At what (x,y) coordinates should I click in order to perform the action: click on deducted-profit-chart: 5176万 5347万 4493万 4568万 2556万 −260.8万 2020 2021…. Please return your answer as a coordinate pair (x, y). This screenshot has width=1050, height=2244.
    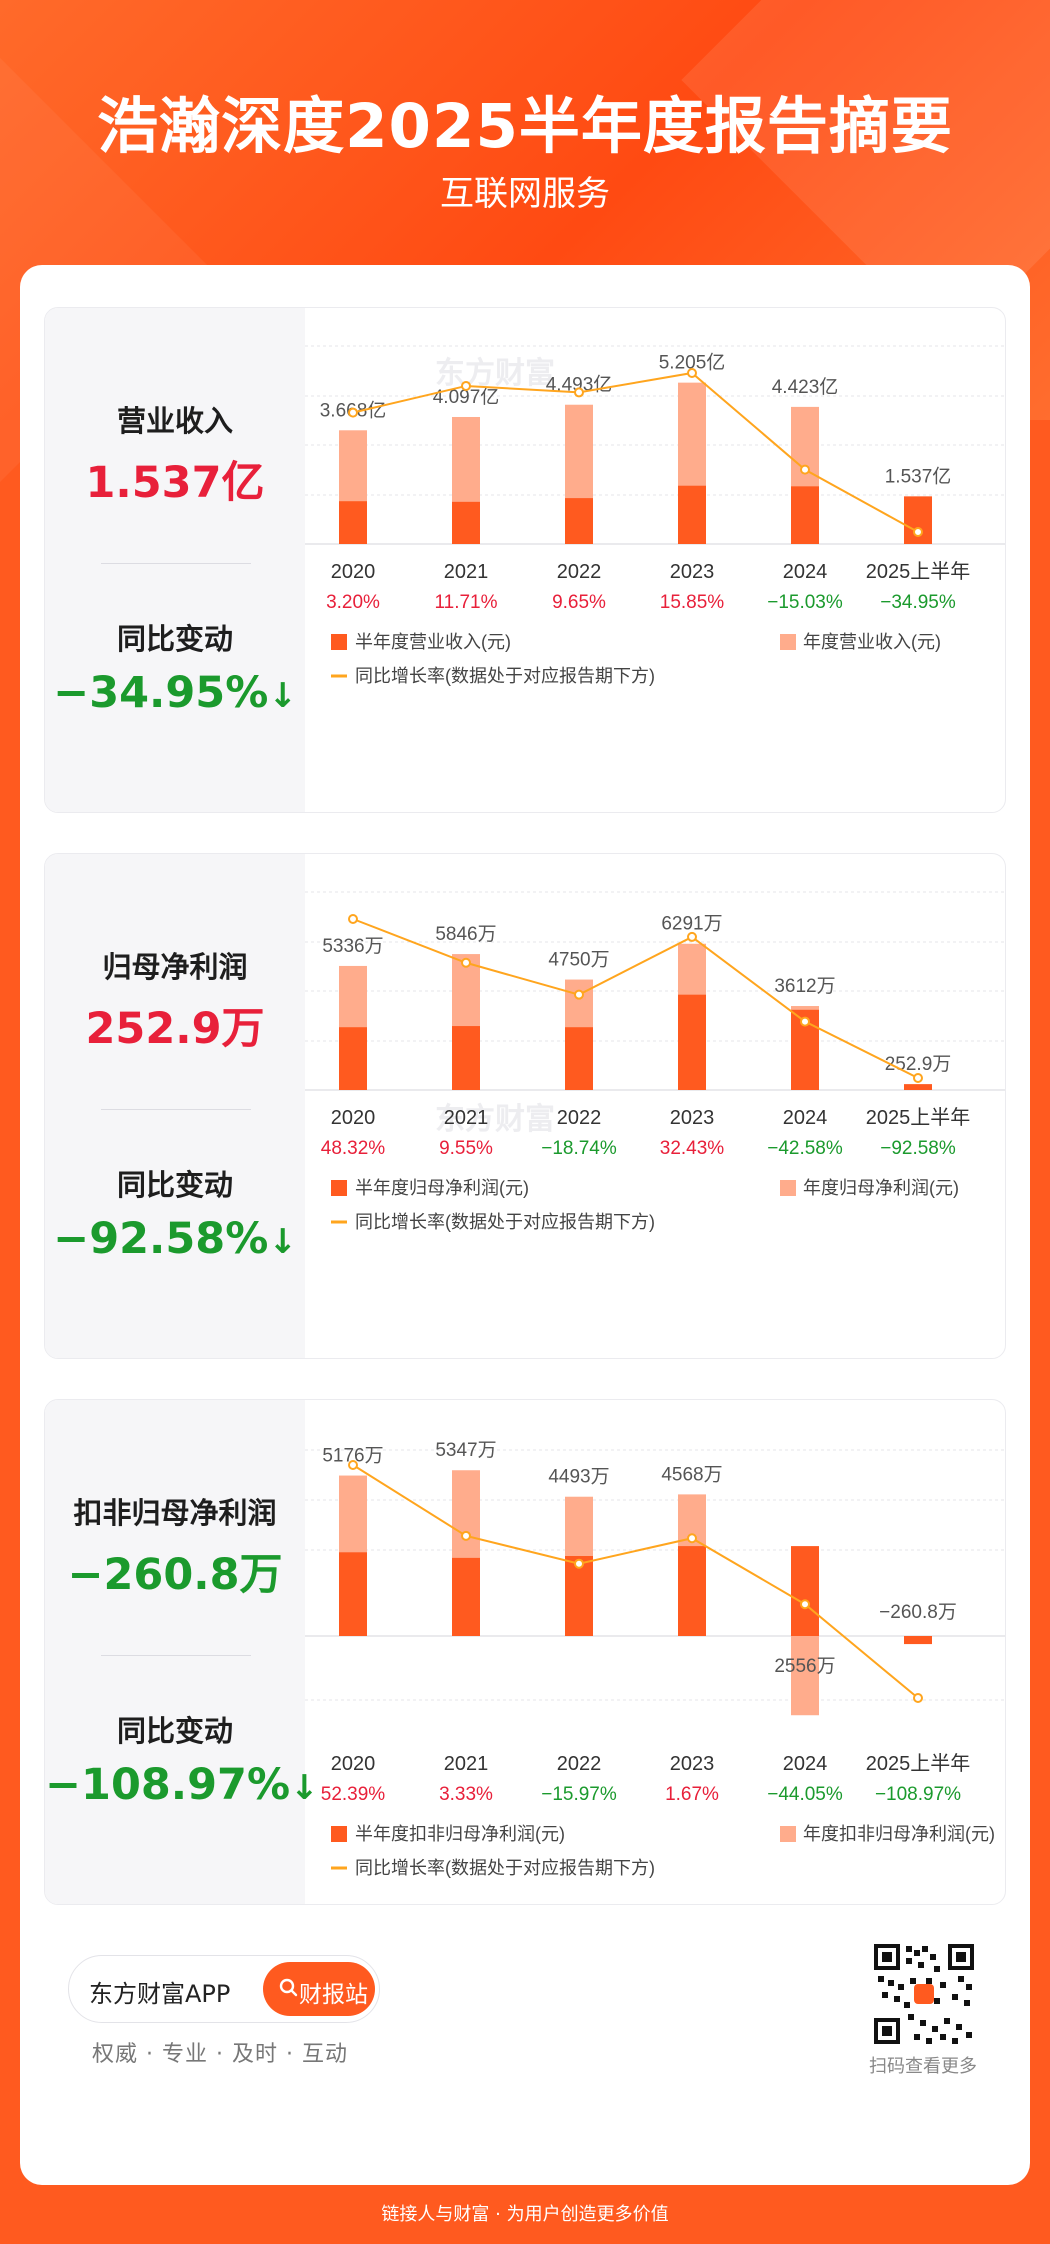
    Looking at the image, I should click on (655, 1652).